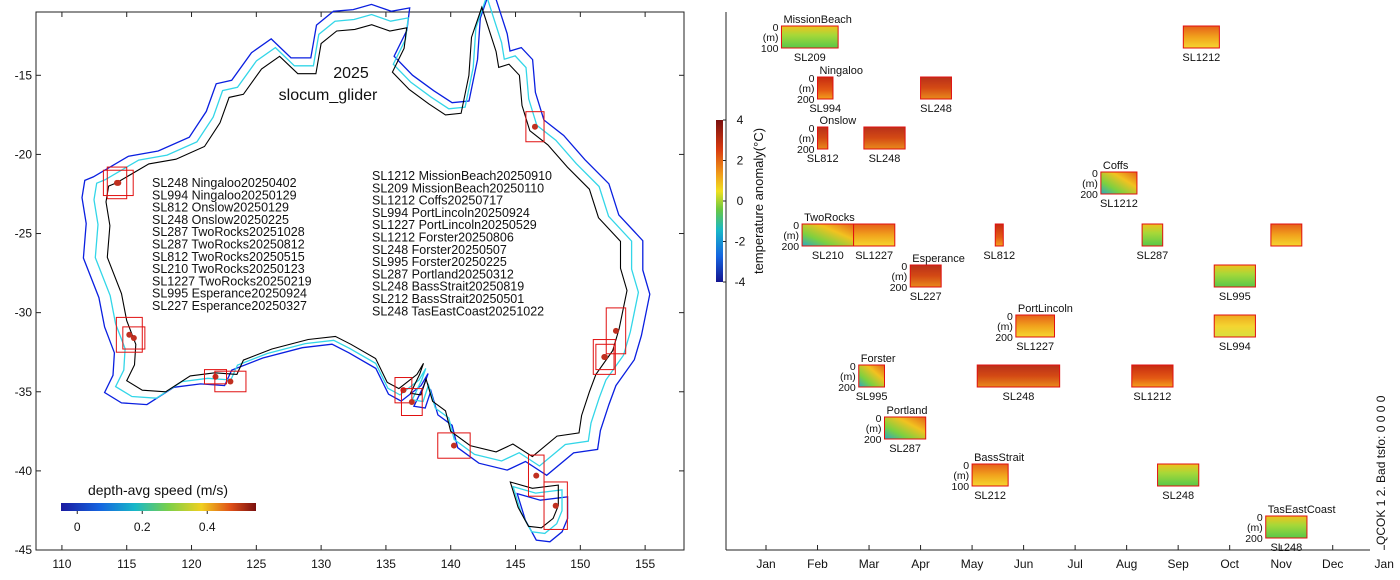 Image resolution: width=1400 pixels, height=580 pixels. Describe the element at coordinates (351, 73) in the screenshot. I see `map-title-year: 2025` at that location.